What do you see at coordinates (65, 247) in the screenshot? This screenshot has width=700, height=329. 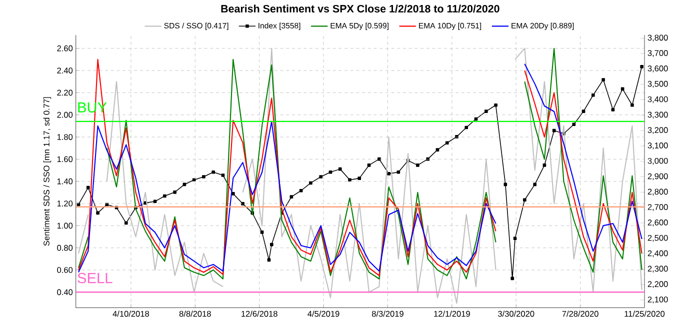 I see `y-tick-label: 0.80` at bounding box center [65, 247].